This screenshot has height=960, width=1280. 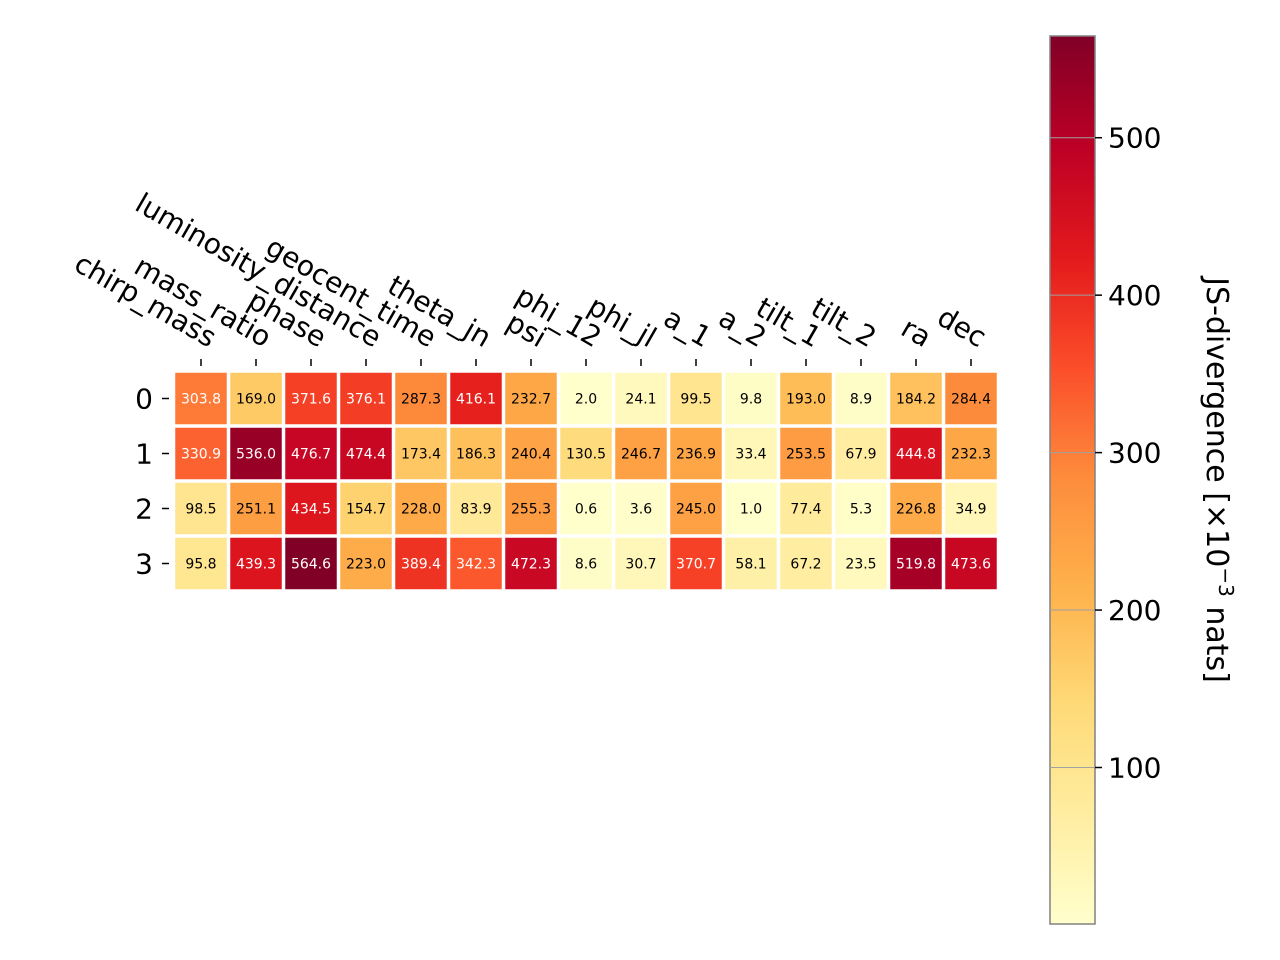 I want to click on colorbar-label: JS-divergence [×10−3 nats], so click(x=1218, y=479).